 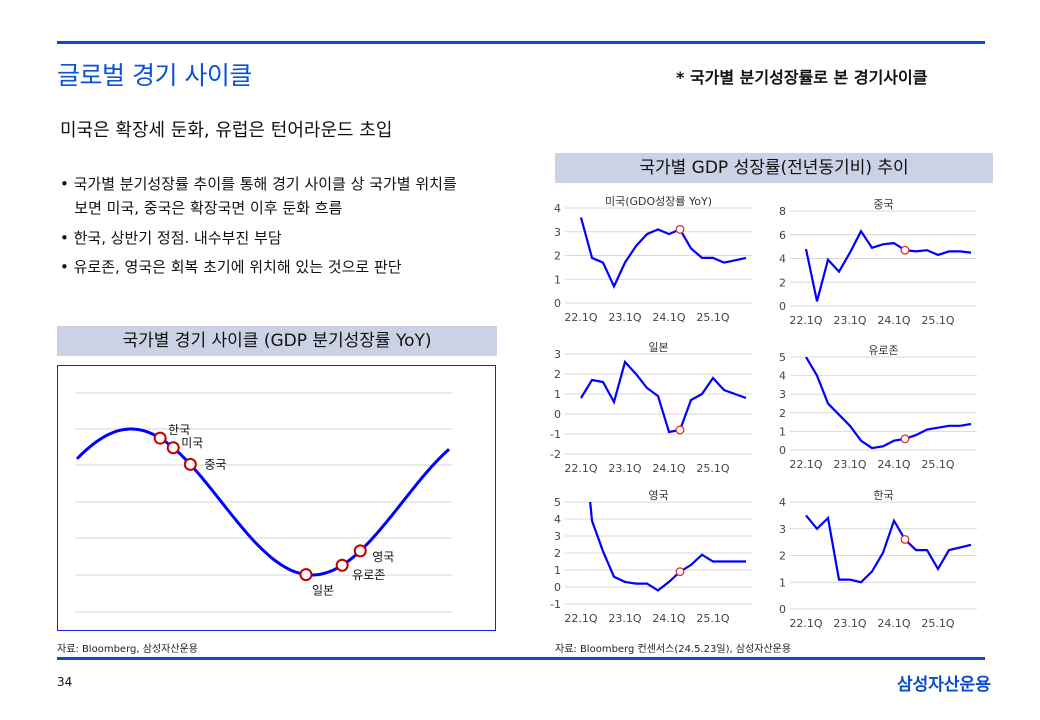 I want to click on cycle-marker-label: 영국, so click(x=383, y=557).